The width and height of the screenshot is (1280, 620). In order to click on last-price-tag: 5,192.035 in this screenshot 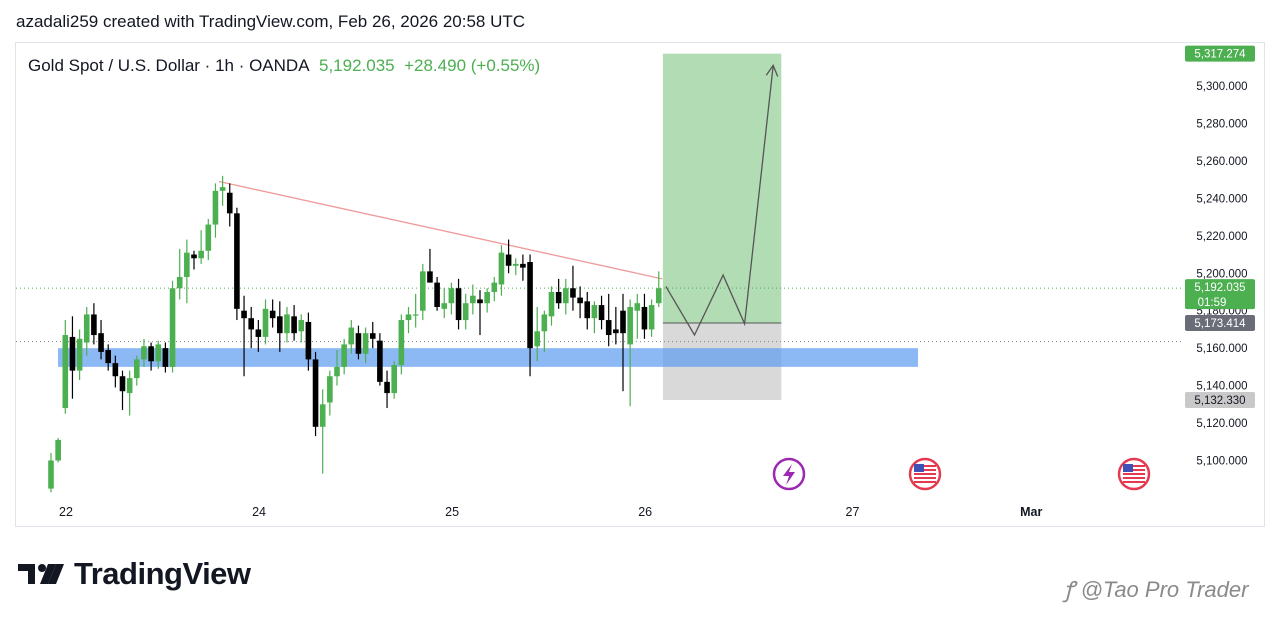, I will do `click(1219, 288)`.